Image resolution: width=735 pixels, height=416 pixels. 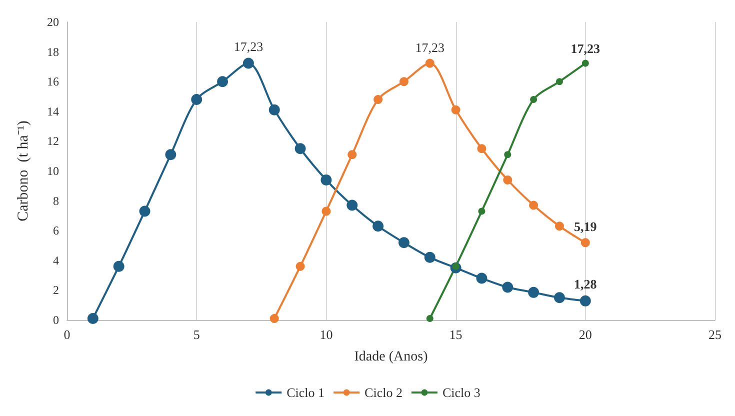 I want to click on y-tick-label: 8, so click(x=56, y=201).